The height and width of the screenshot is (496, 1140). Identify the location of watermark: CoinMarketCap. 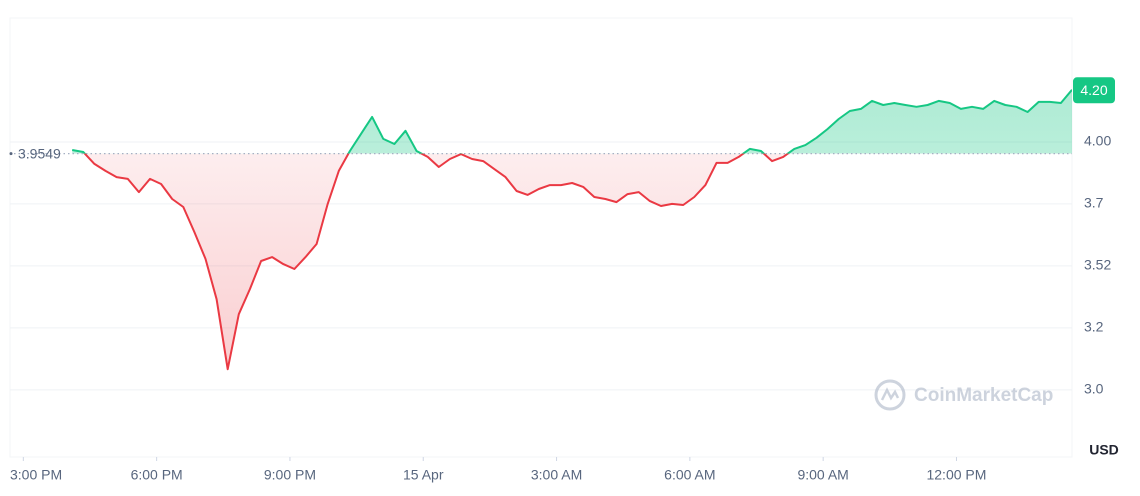
(963, 395).